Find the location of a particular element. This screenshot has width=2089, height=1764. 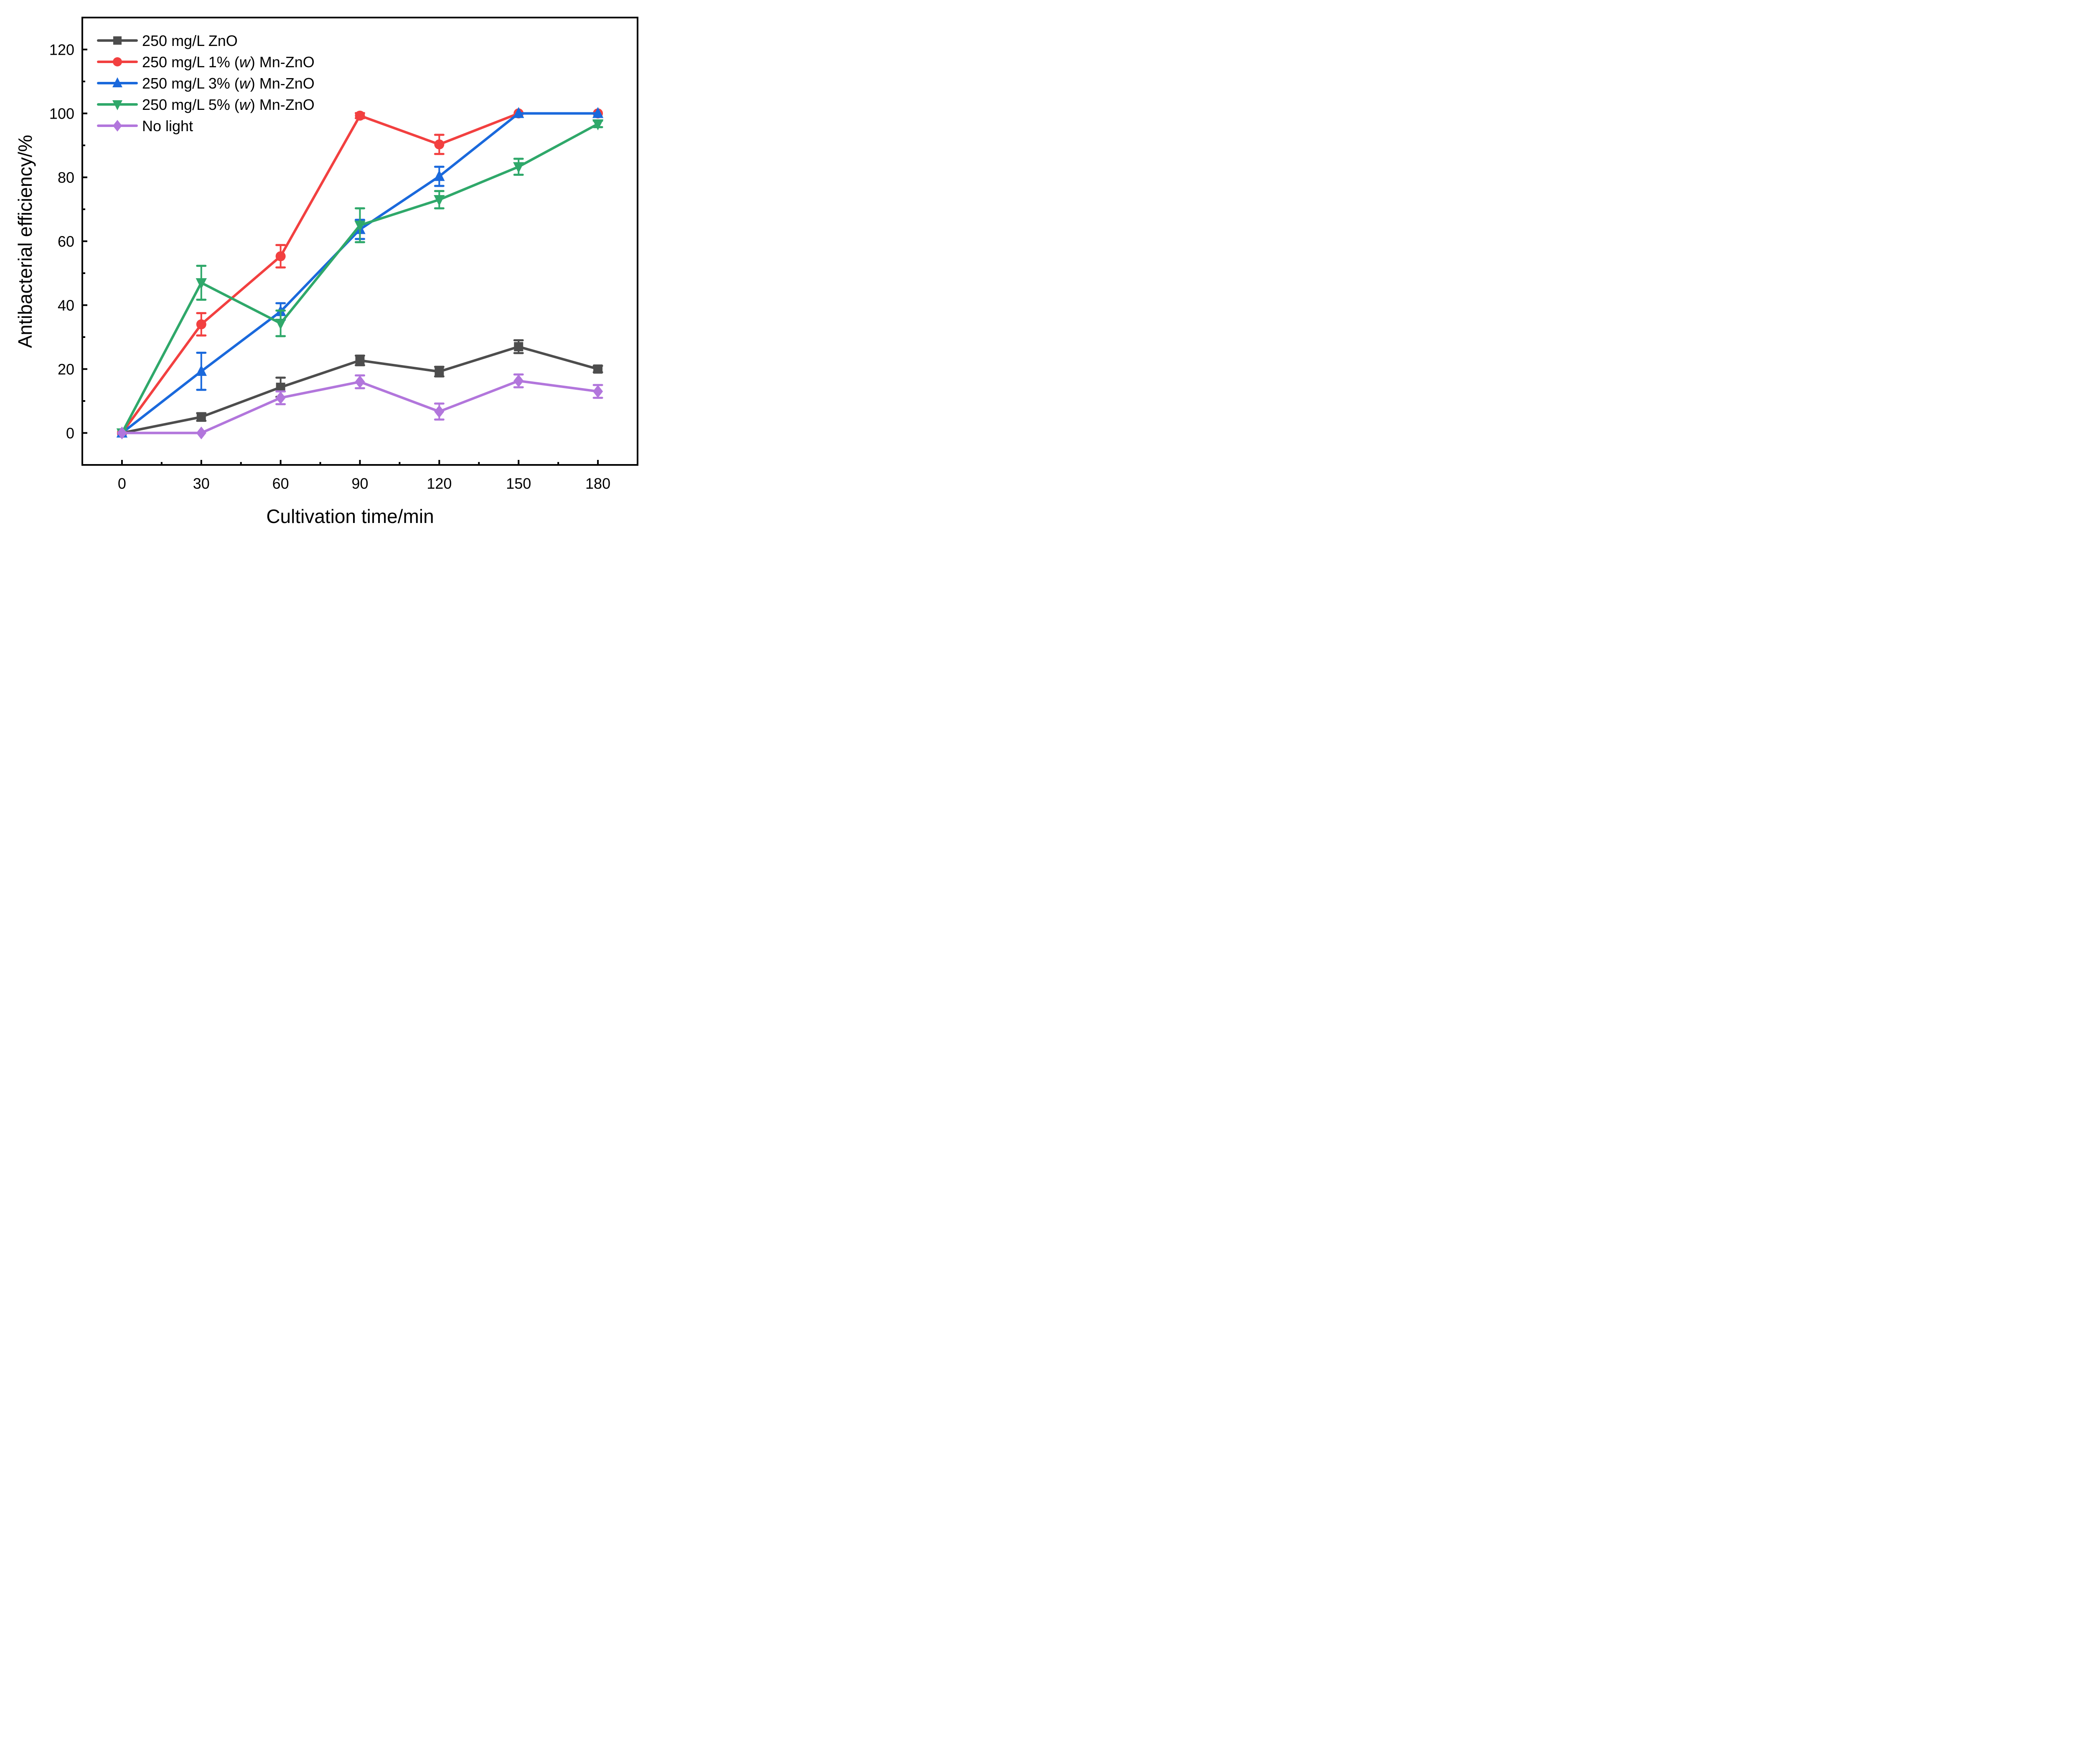

y-tick-label: 0 is located at coordinates (70, 433).